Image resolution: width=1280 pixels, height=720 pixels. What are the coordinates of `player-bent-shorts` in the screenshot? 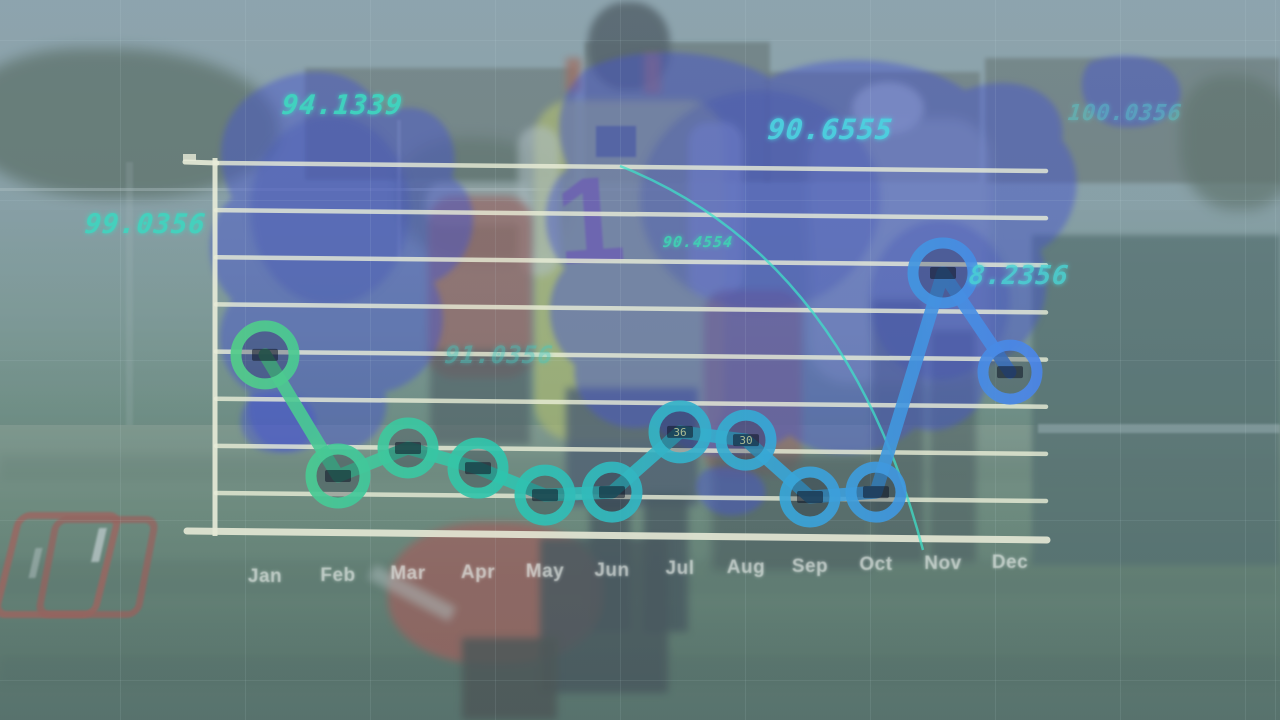 It's located at (604, 615).